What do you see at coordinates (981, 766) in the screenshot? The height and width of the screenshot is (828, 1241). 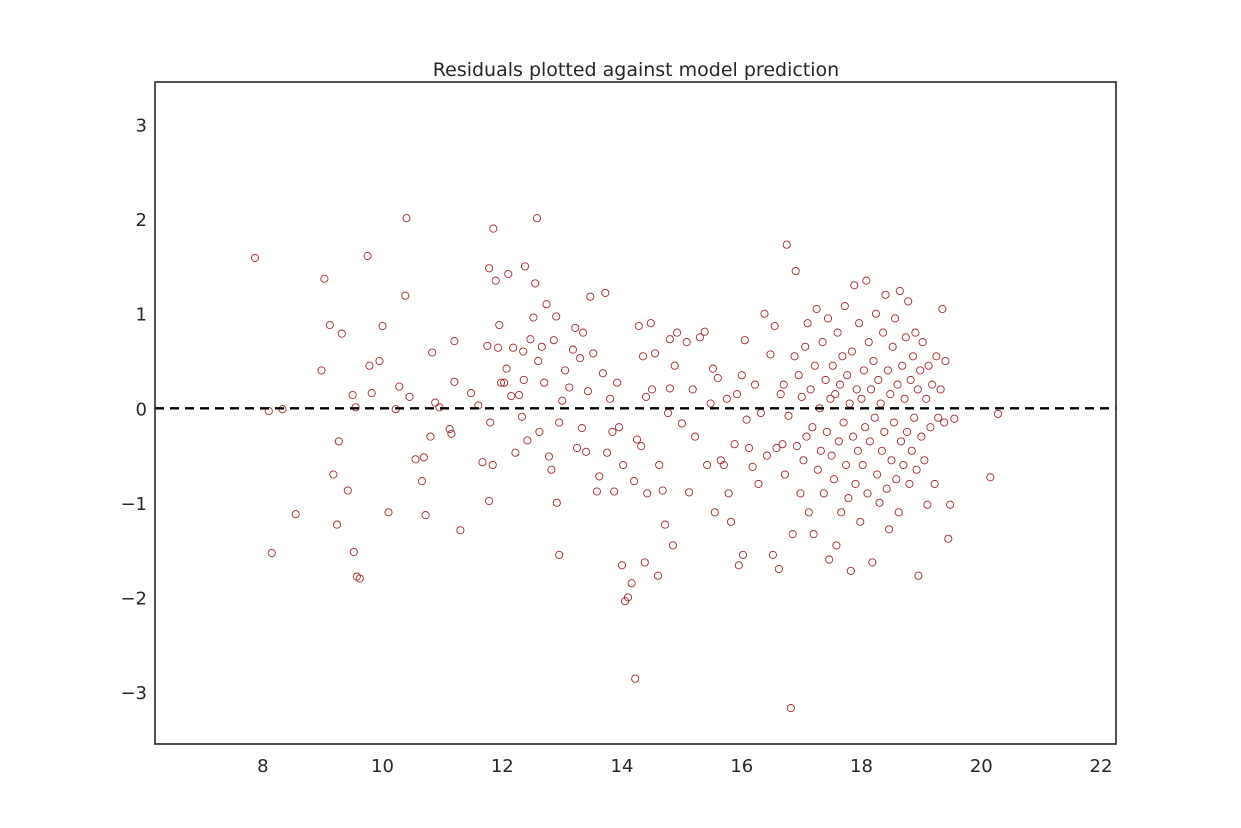 I see `x-tick-label: 20` at bounding box center [981, 766].